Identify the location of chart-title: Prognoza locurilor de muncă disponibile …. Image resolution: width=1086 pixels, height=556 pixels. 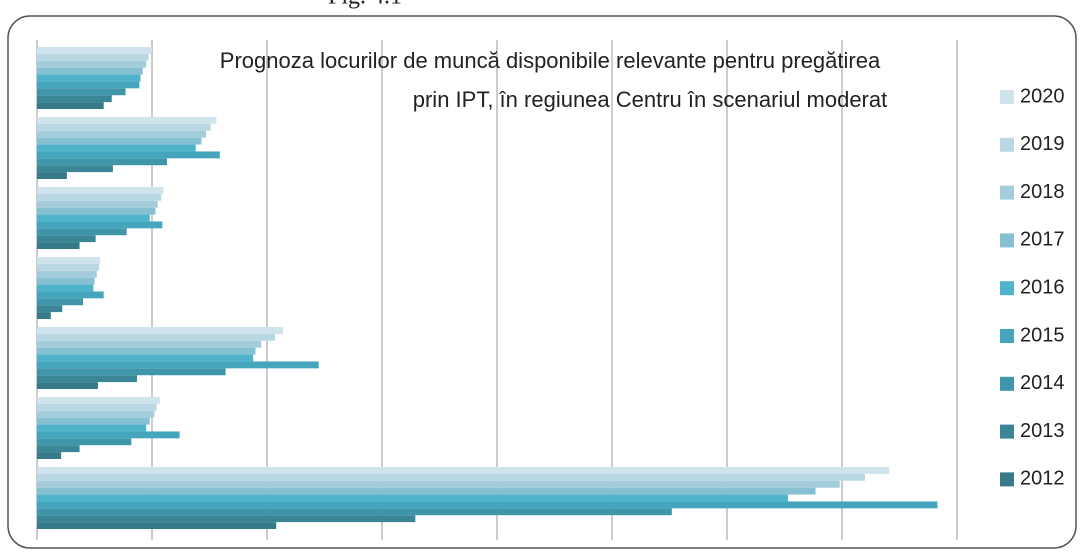
(550, 60).